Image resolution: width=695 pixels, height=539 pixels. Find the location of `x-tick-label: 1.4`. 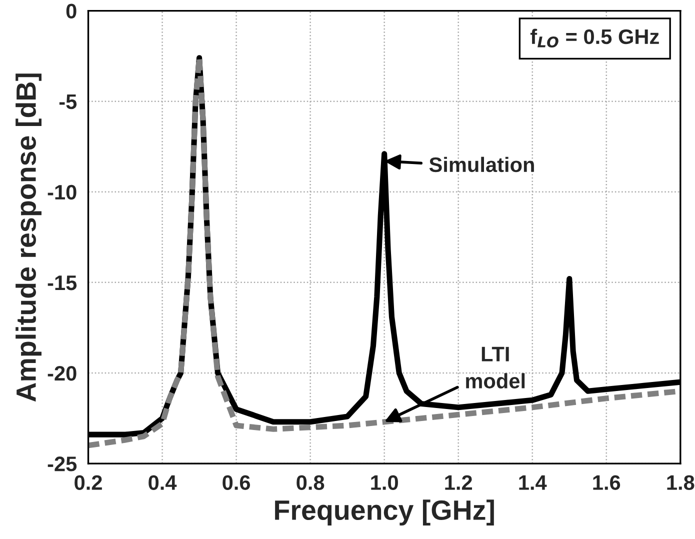

x-tick-label: 1.4 is located at coordinates (533, 482).